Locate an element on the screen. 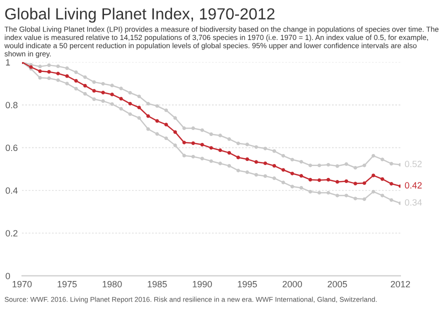 The width and height of the screenshot is (440, 311). x-tick-label: 1985 is located at coordinates (157, 284).